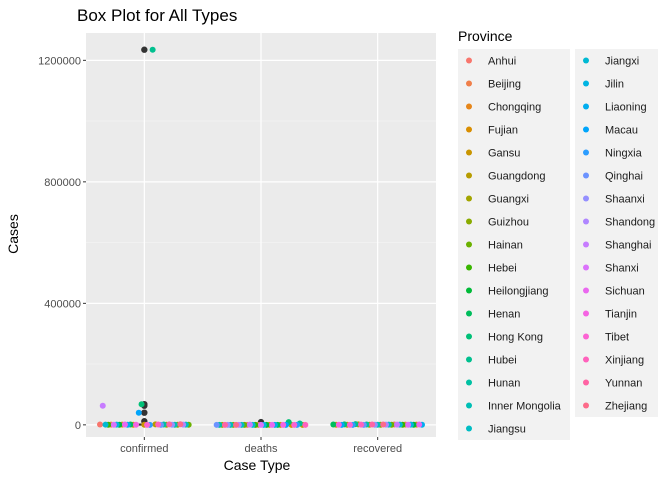 Image resolution: width=672 pixels, height=480 pixels. Describe the element at coordinates (62, 243) in the screenshot. I see `y-axis: 0 400000 800000 1200000` at that location.